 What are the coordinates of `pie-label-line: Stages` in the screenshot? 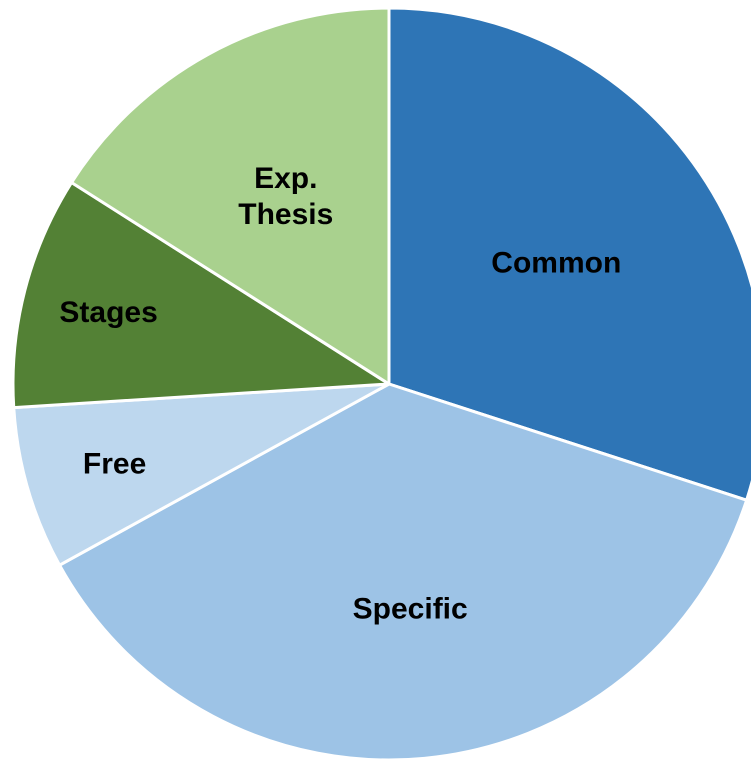 It's located at (108, 312).